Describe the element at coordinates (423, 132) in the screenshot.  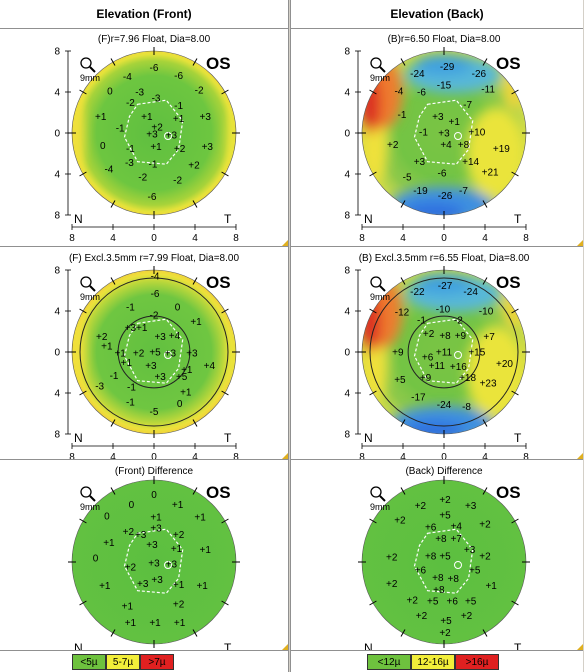
I see `elevation-value: -1` at that location.